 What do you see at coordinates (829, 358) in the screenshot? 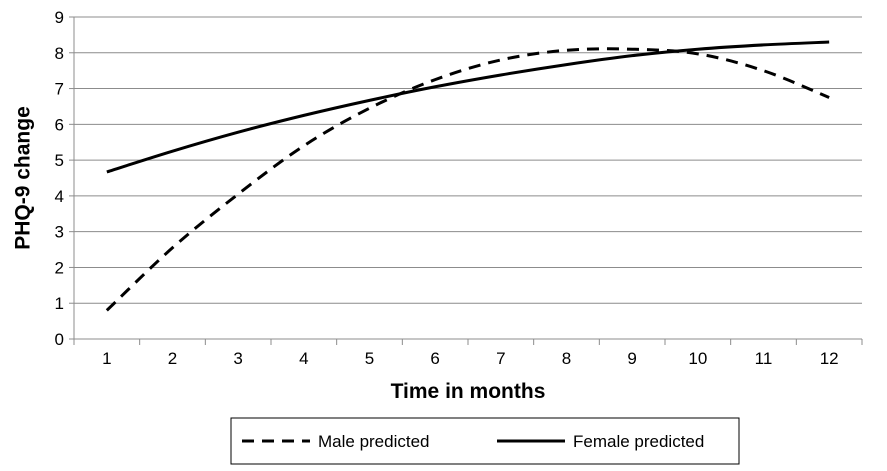
I see `x-tick-label: 12` at bounding box center [829, 358].